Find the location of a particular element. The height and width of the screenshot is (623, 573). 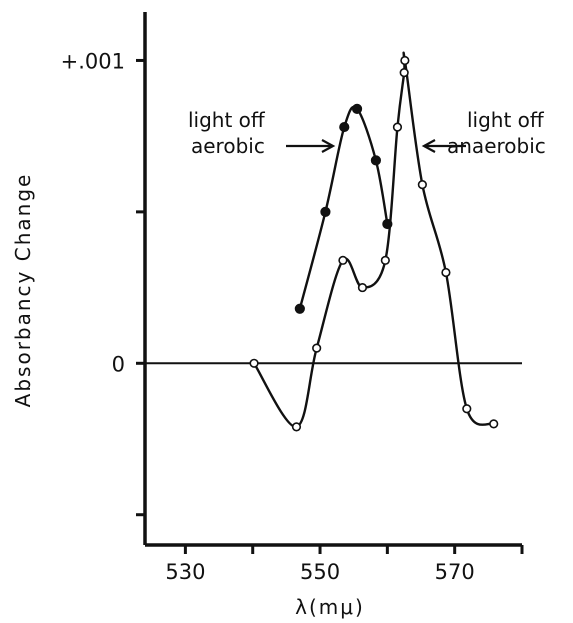

annotation-aerobic-line2: aerobic is located at coordinates (228, 146).